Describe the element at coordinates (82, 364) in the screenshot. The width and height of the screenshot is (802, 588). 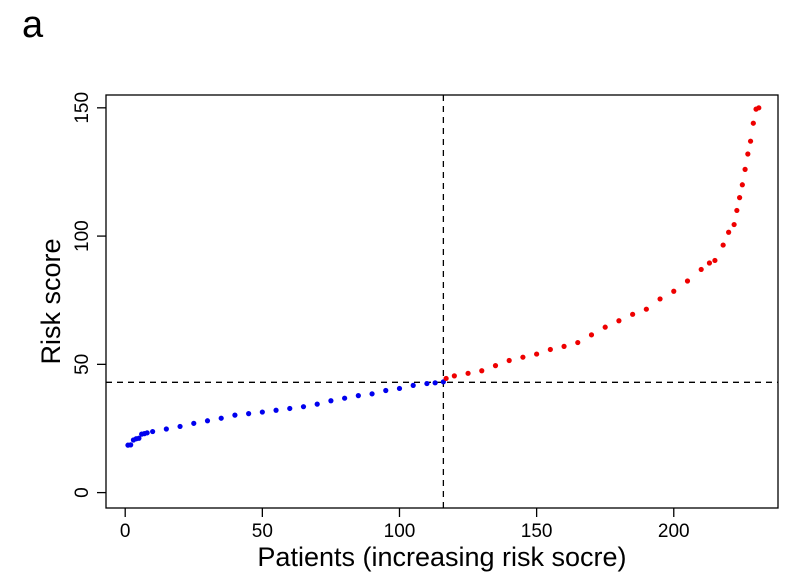
I see `y-tick-label: 50` at that location.